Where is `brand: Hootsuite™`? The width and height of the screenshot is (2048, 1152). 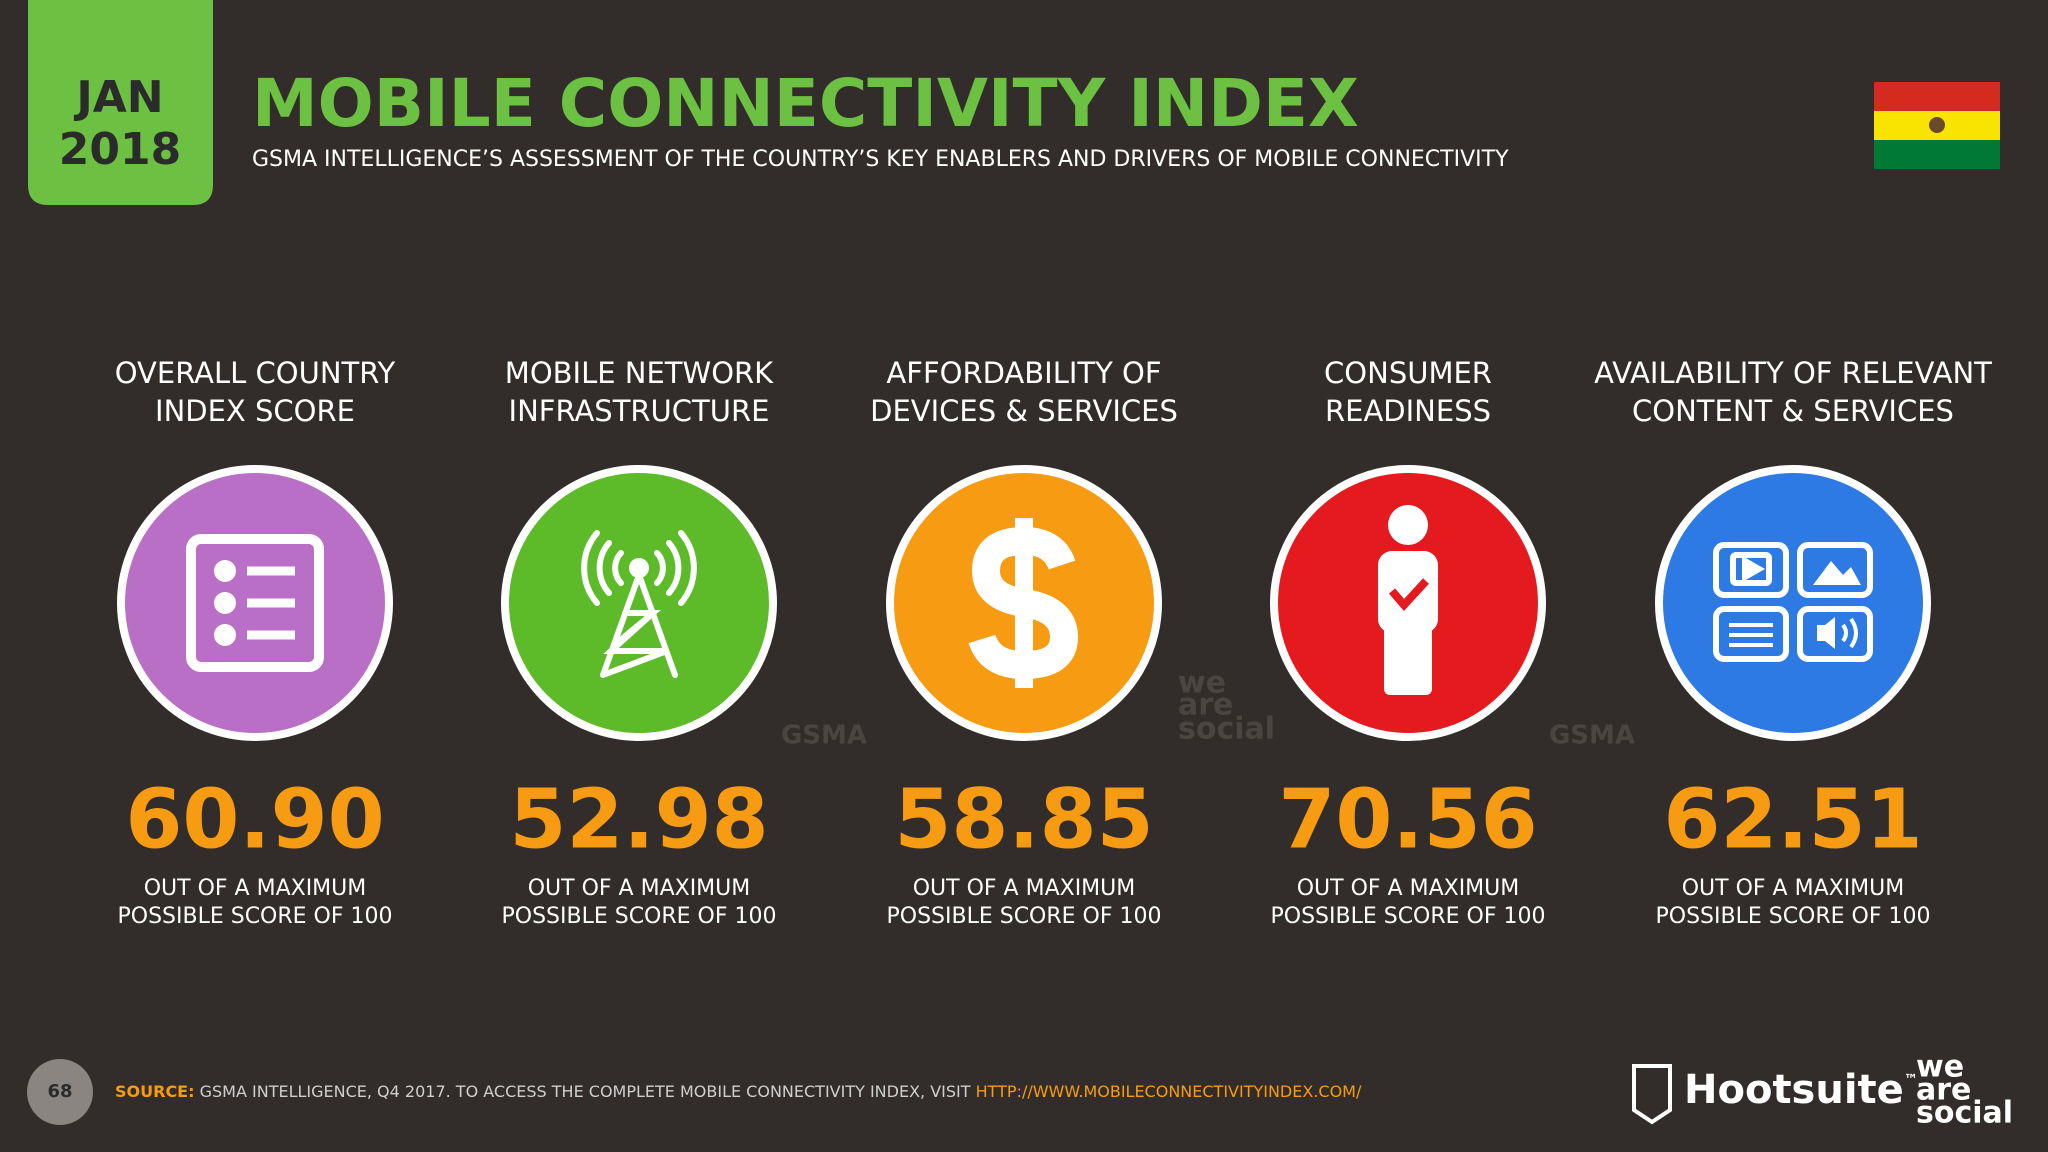
brand: Hootsuite™ is located at coordinates (1801, 1090).